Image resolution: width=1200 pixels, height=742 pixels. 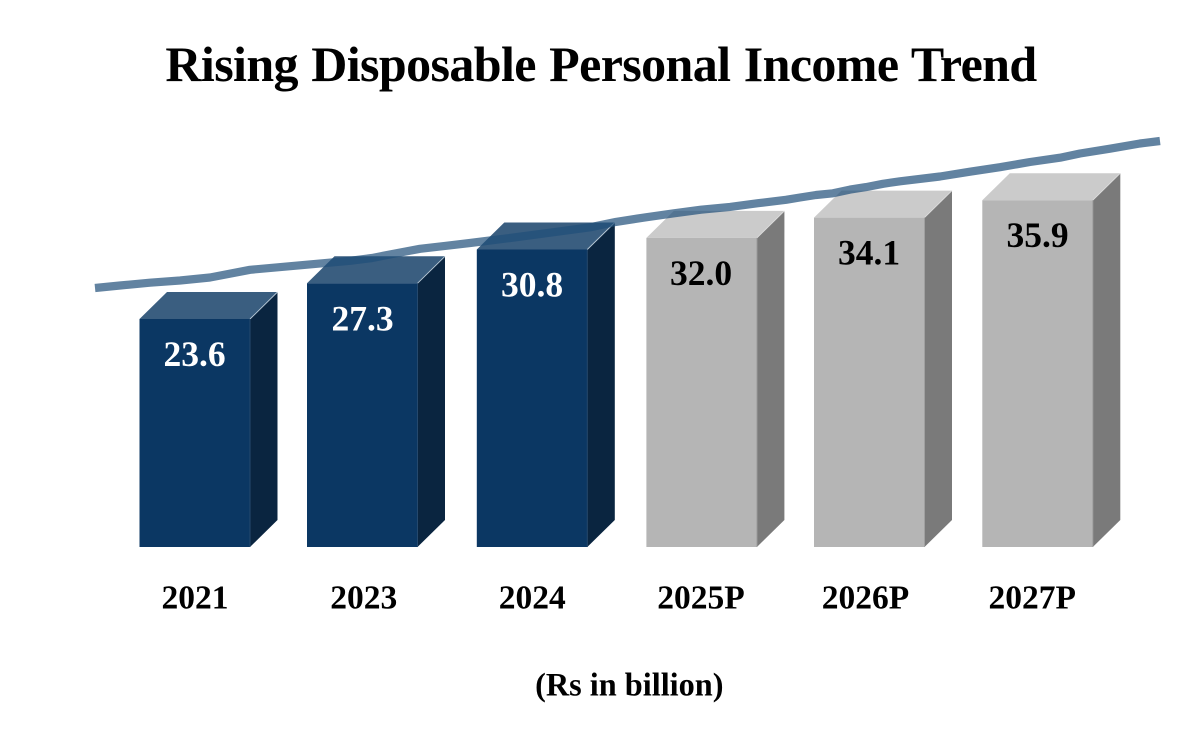 What do you see at coordinates (194, 354) in the screenshot?
I see `svg-text: 23.6` at bounding box center [194, 354].